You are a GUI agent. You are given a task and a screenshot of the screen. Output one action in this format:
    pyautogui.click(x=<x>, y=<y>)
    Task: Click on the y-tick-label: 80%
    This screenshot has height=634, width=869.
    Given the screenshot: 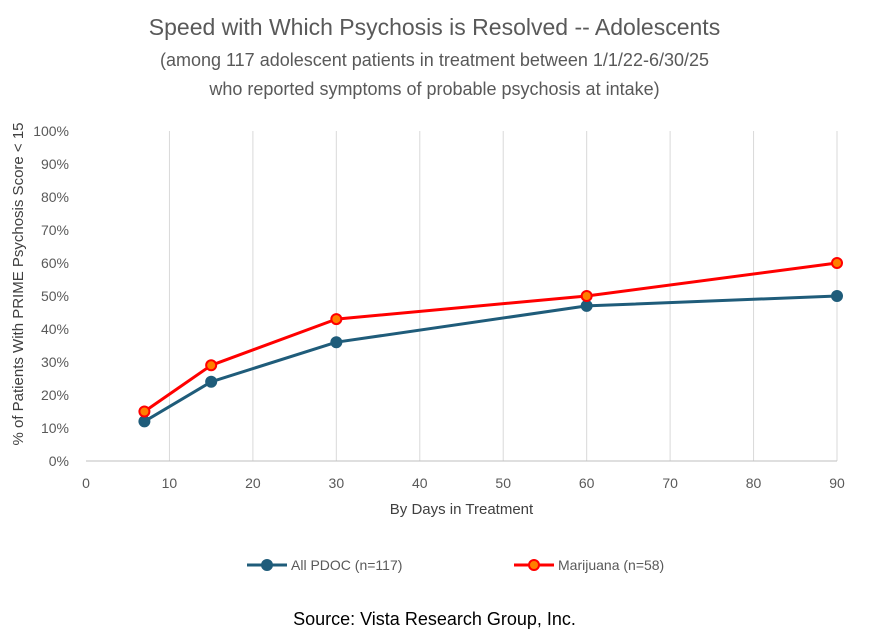 What is the action you would take?
    pyautogui.click(x=55, y=197)
    